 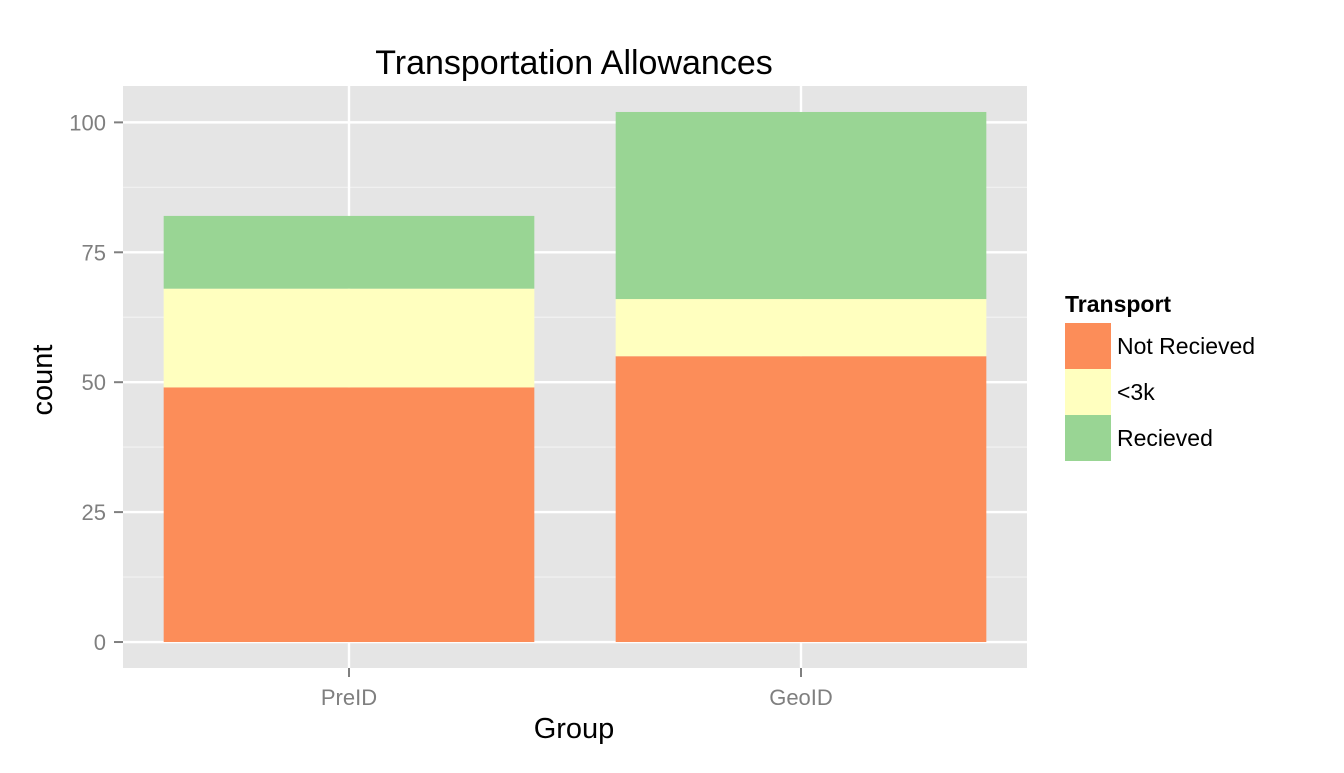 What do you see at coordinates (801, 328) in the screenshot?
I see `bar-segment-geoid-3k` at bounding box center [801, 328].